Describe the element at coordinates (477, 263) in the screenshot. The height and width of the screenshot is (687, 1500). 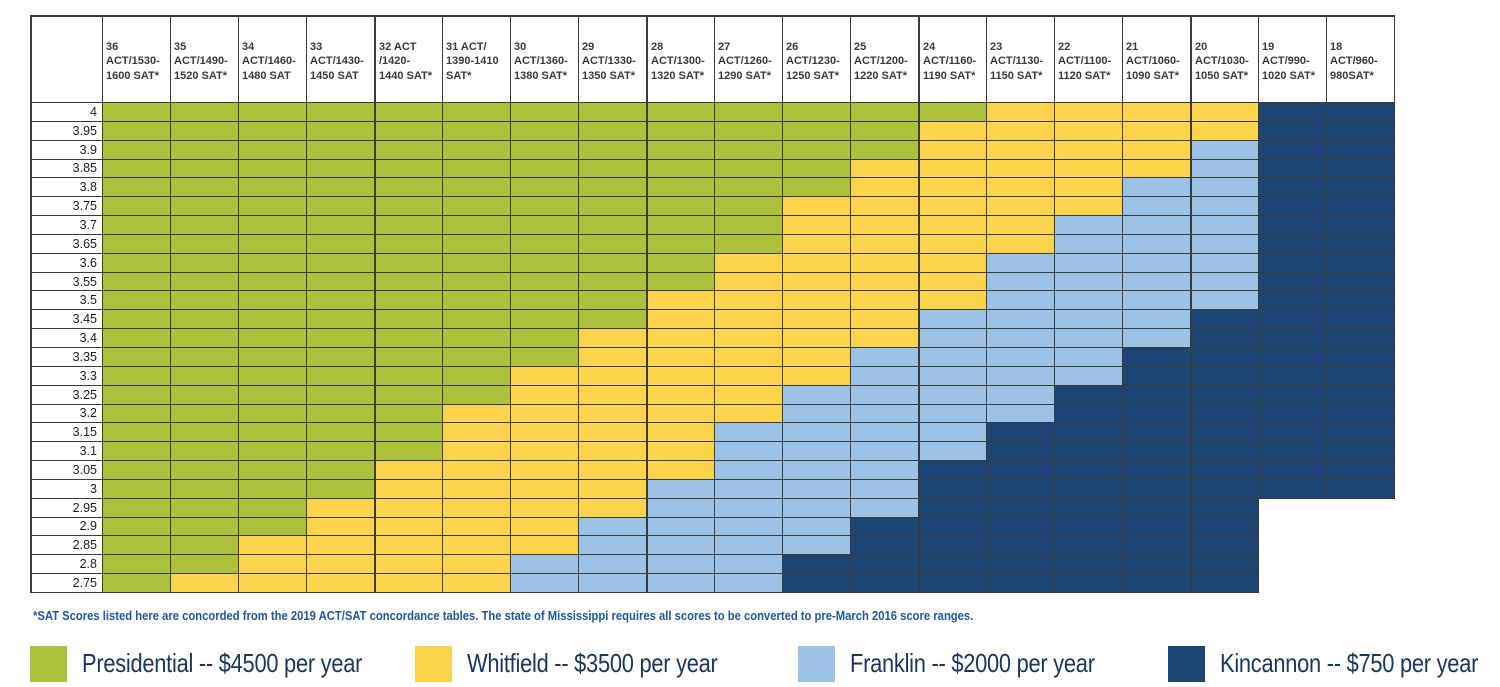
I see `award-cell-gpa-3.6-act-31` at that location.